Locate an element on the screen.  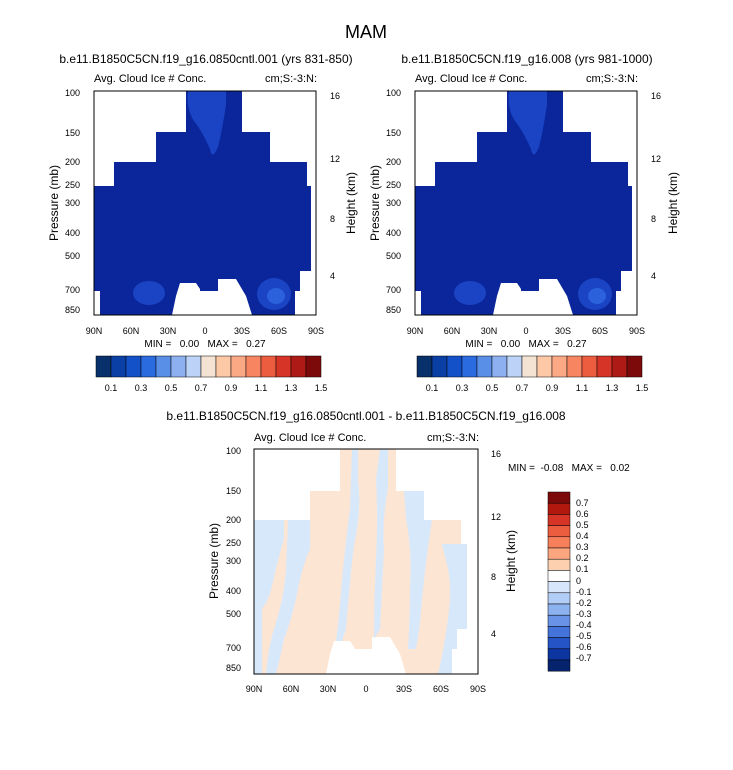
panel-1-xtick: 90S is located at coordinates (316, 331).